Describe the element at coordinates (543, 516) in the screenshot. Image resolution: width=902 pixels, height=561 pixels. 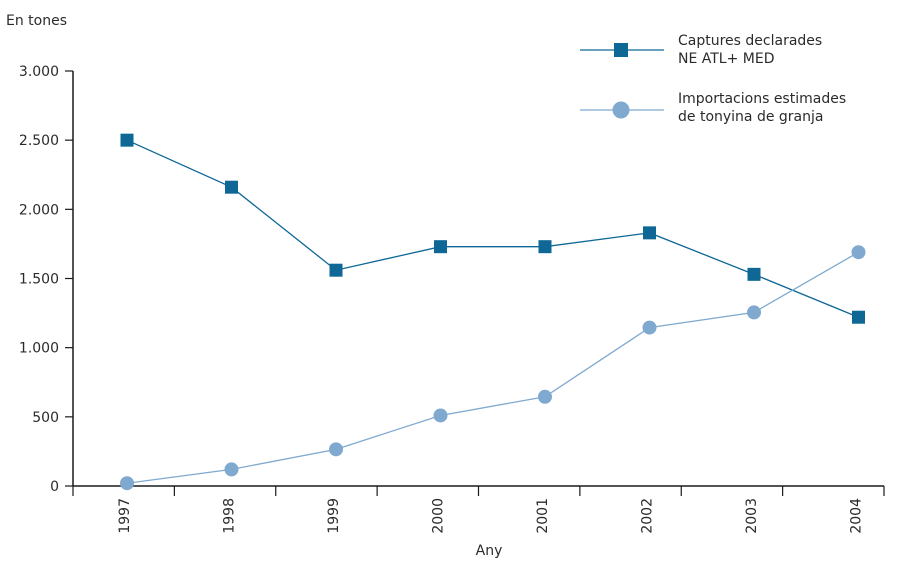
I see `x-tick-label: 2001` at that location.